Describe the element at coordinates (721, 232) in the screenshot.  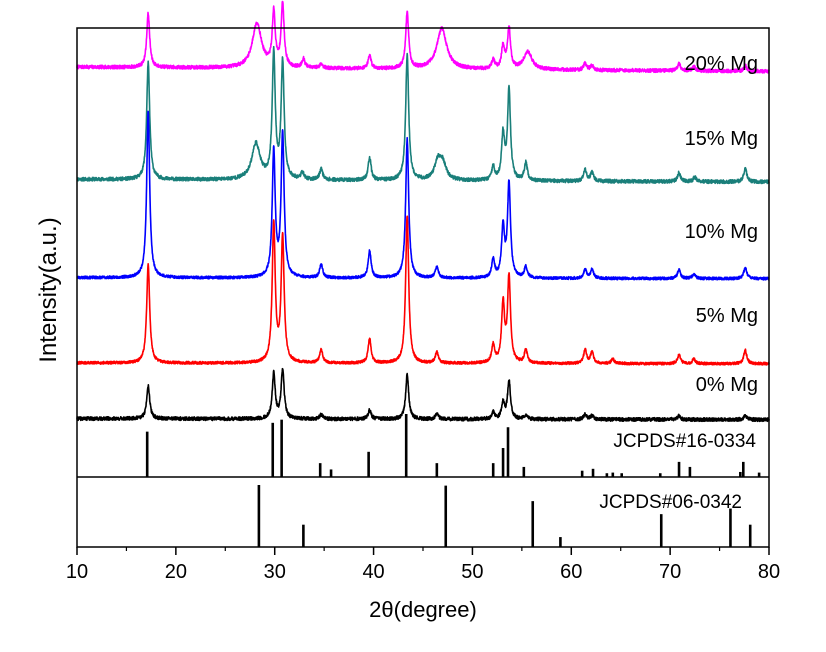
I see `label-10pct-mg: 10% Mg` at that location.